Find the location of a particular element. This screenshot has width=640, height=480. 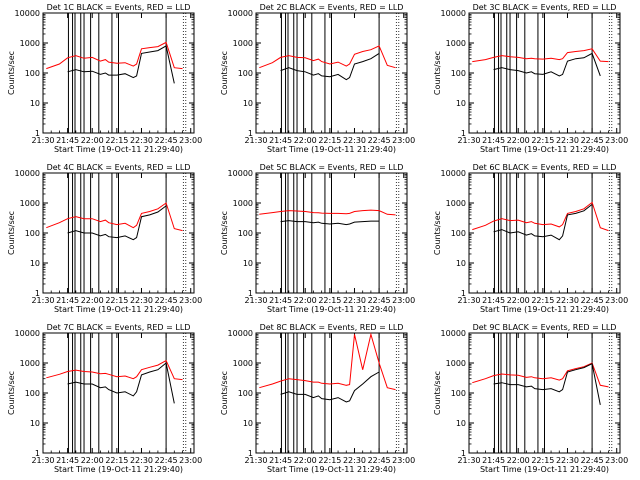

panel-title: Det 2C BLACK = Events, RED = LLD is located at coordinates (332, 7).